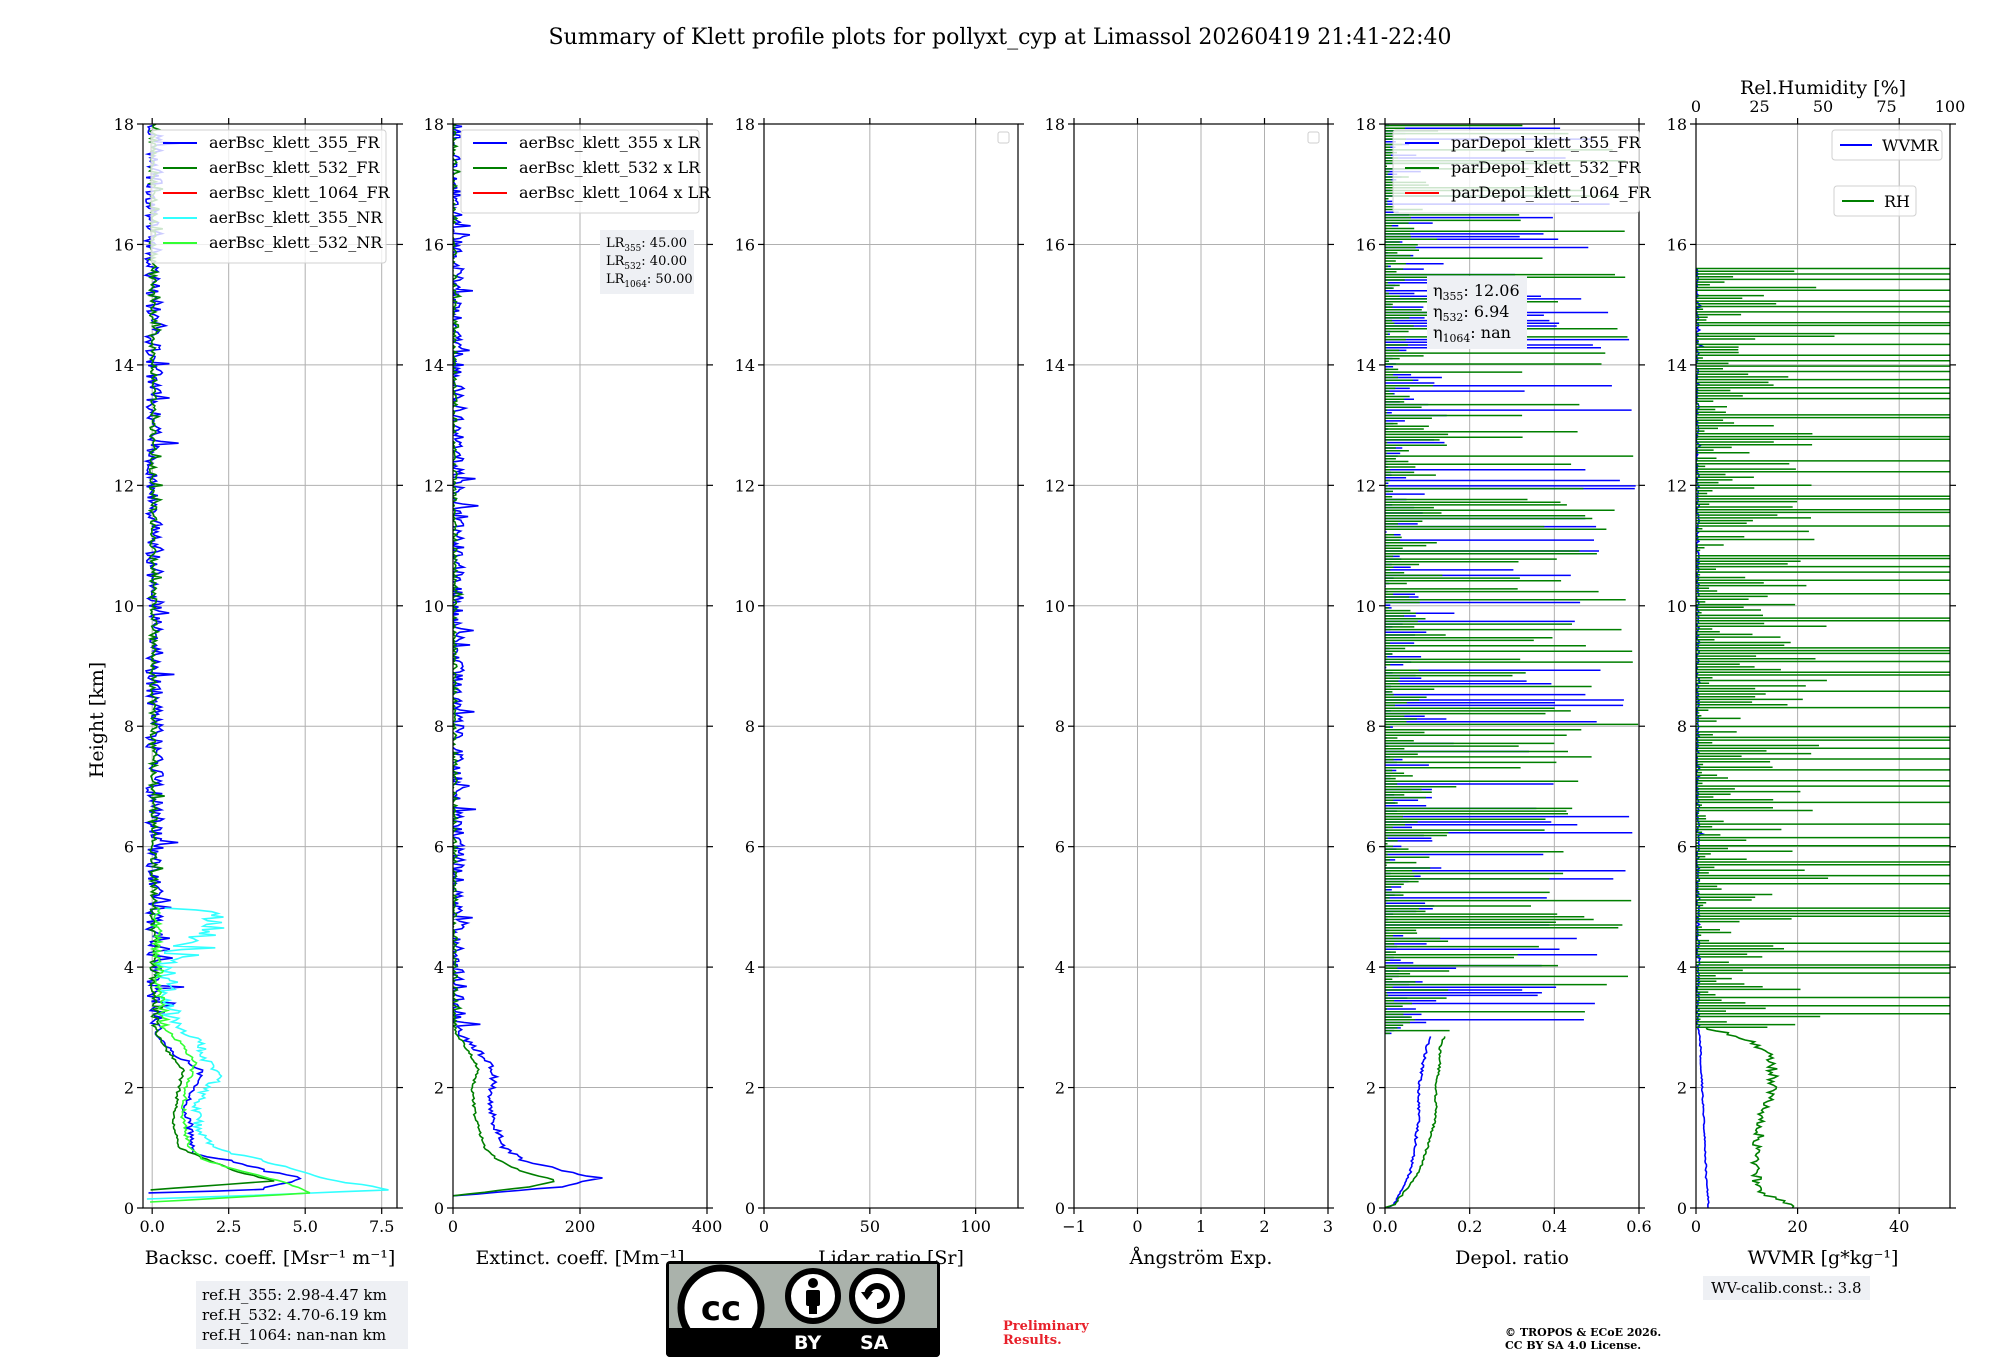  I want to click on copyright-line-1: © TROPOS & ECoE 2026., so click(1583, 1332).